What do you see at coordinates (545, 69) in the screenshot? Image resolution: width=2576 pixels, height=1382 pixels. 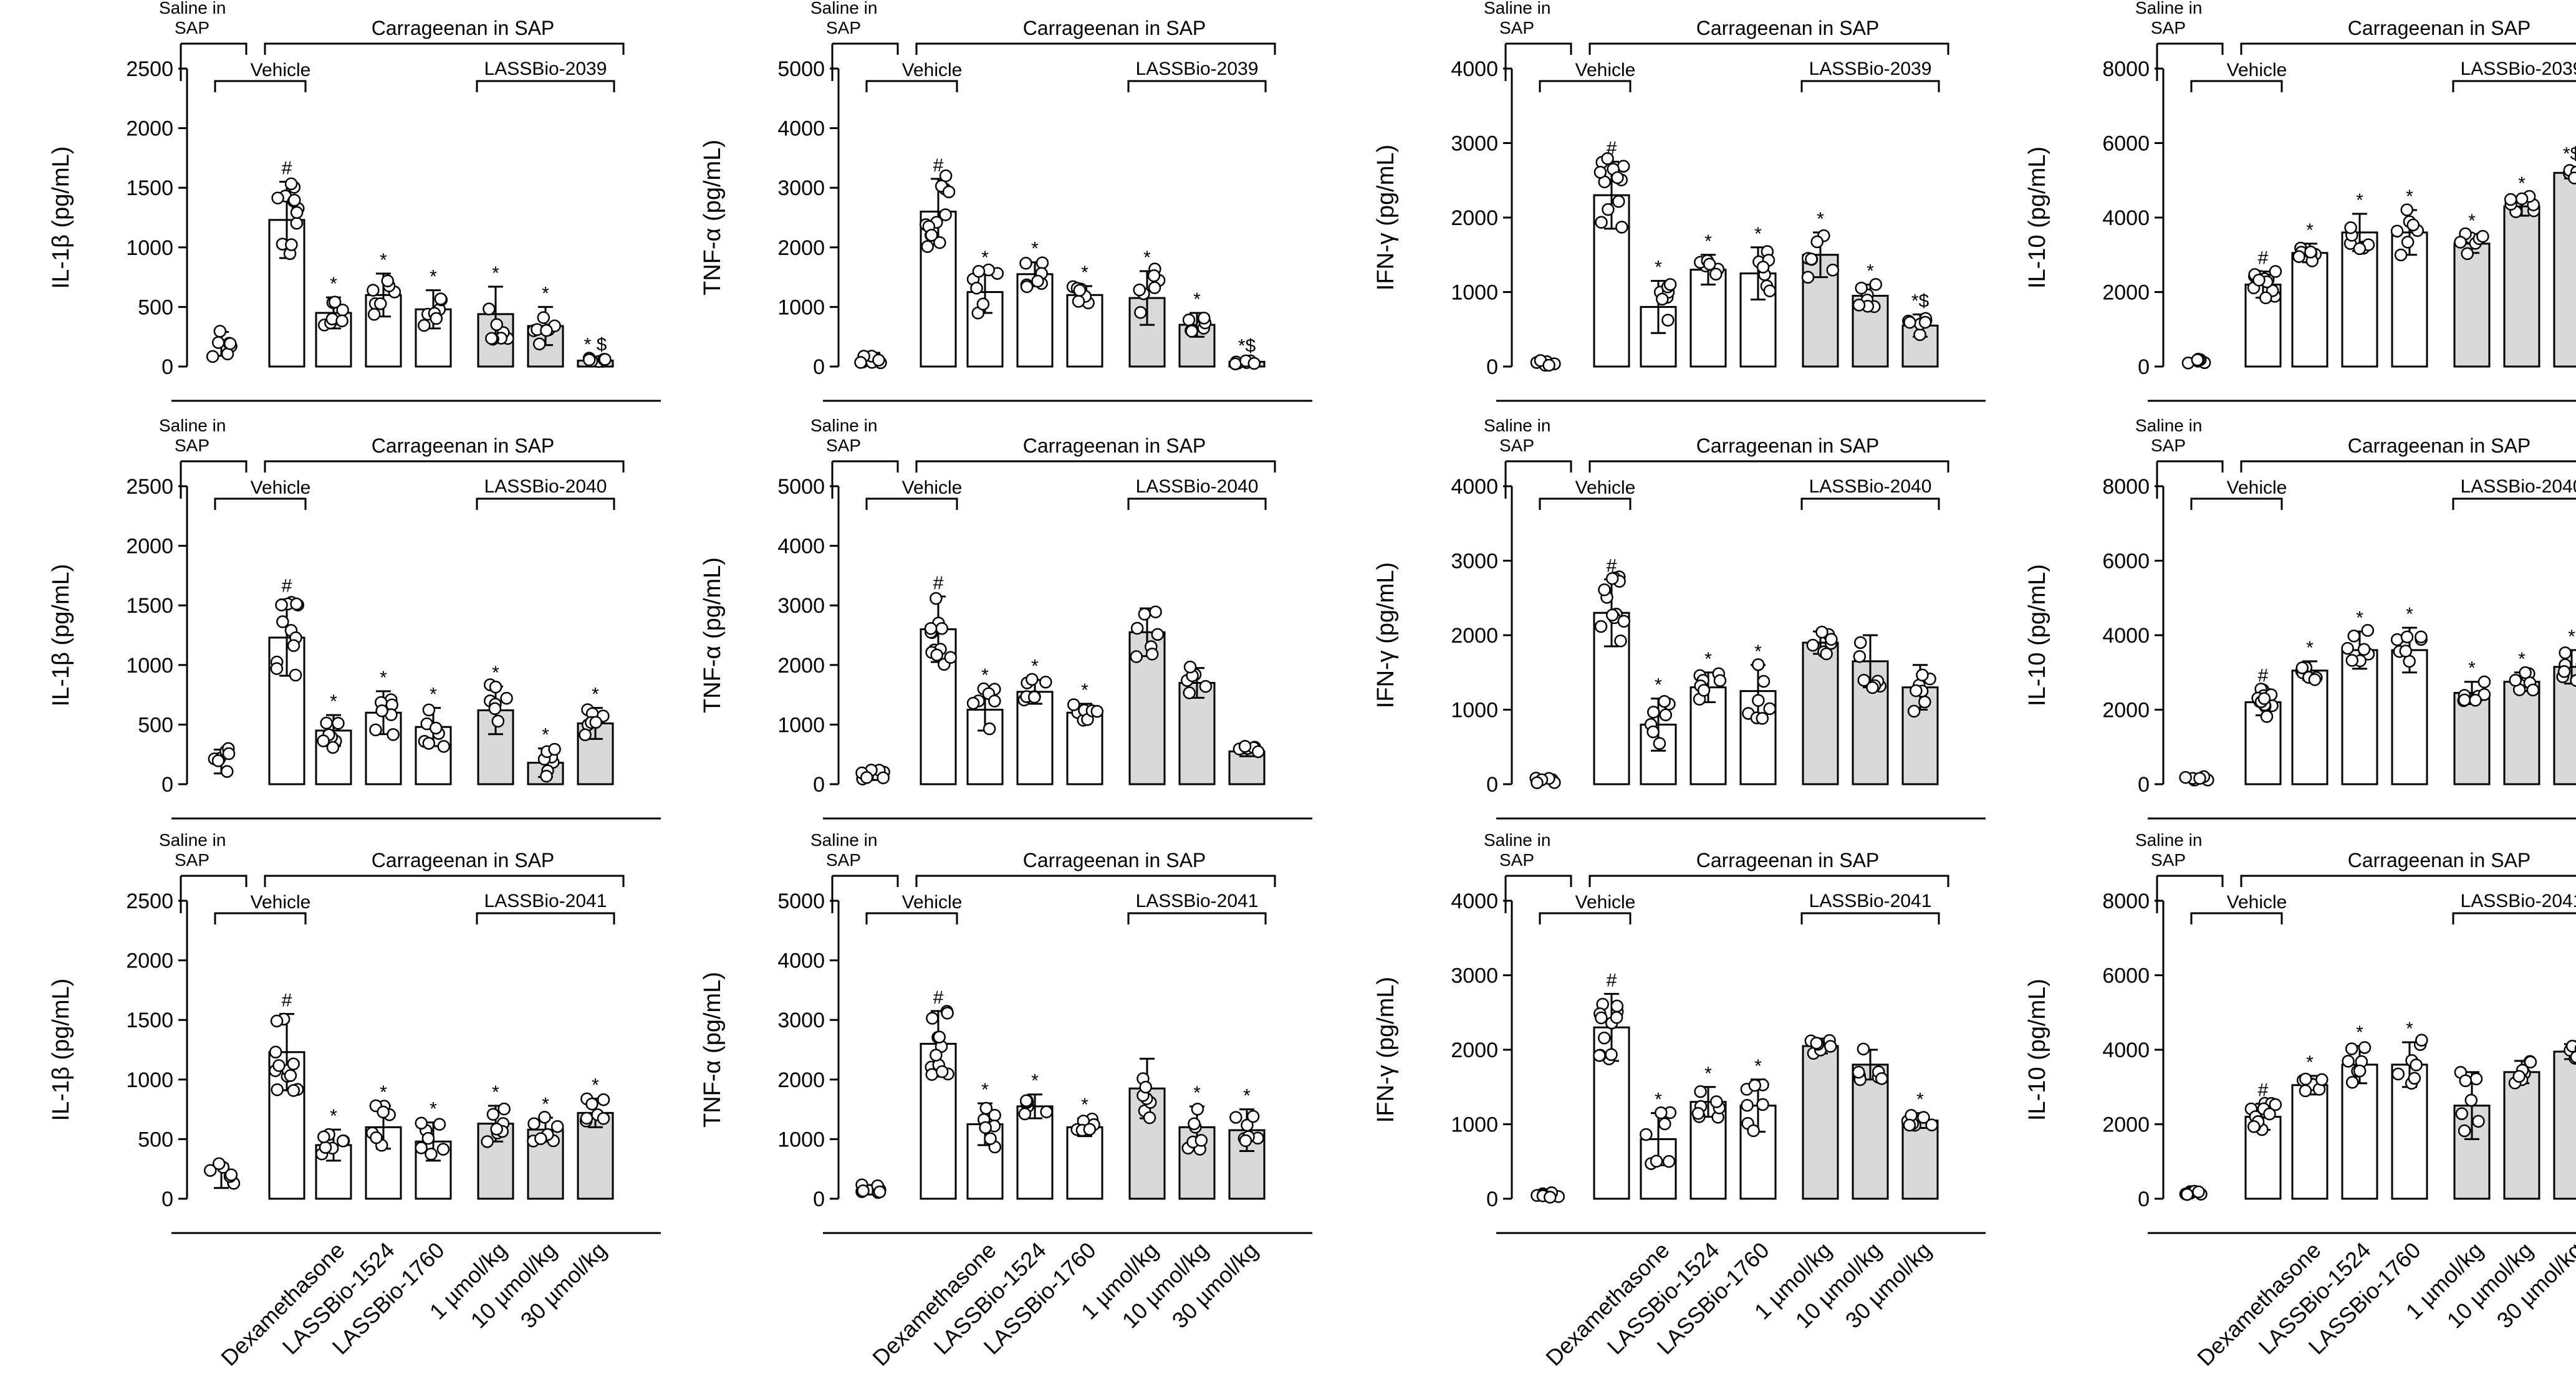 I see `compound-label: LASSBio-2039` at bounding box center [545, 69].